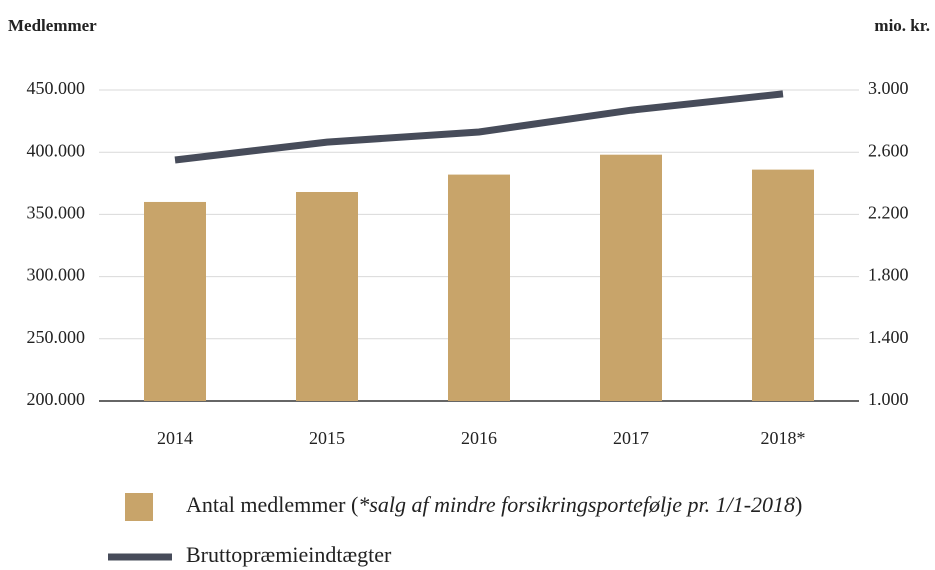 This screenshot has width=935, height=570. What do you see at coordinates (888, 213) in the screenshot?
I see `y2-tick-label: 2.200` at bounding box center [888, 213].